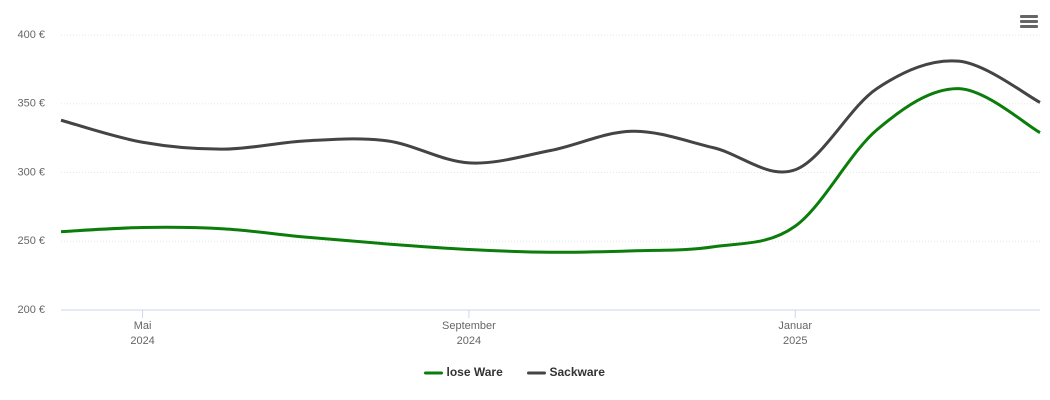 This screenshot has width=1050, height=400. What do you see at coordinates (31, 241) in the screenshot?
I see `y-tick-label: 250 €` at bounding box center [31, 241].